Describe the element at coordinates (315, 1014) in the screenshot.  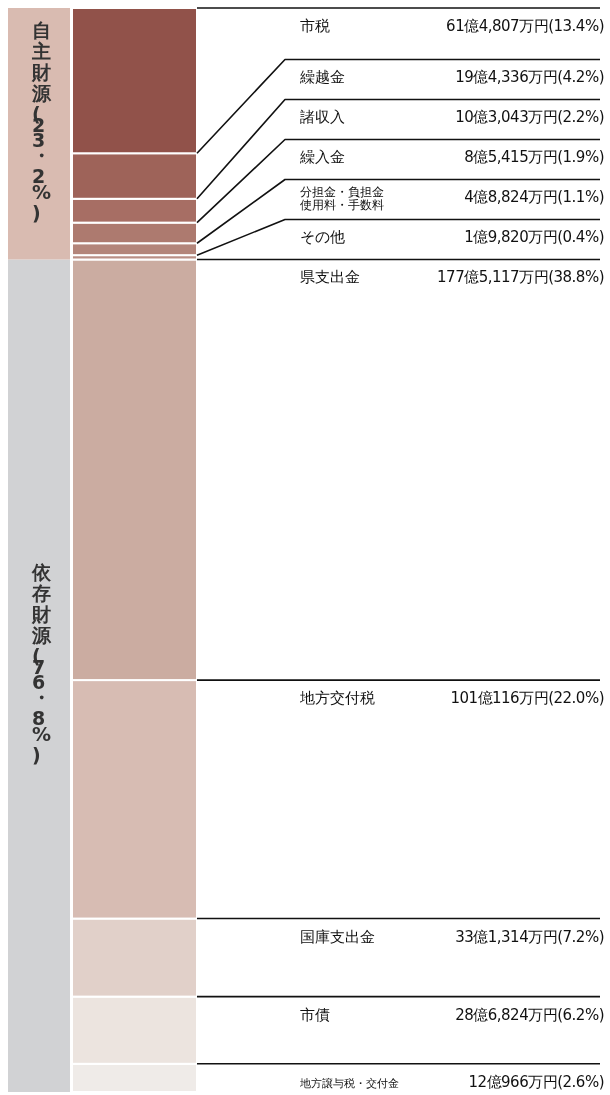
I see `text: 市債` at that location.